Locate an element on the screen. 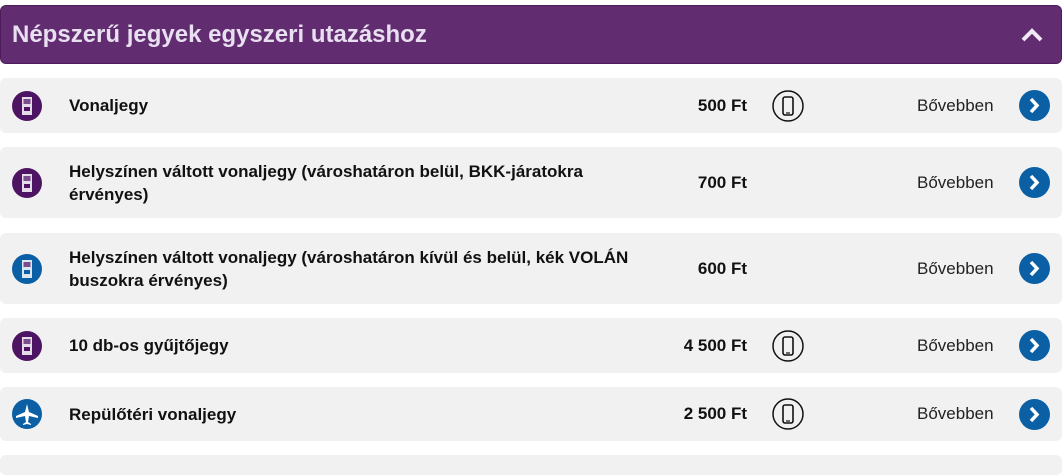 Image resolution: width=1064 pixels, height=475 pixels. ticket-row: Vonaljegy 500 Ft Bővebben is located at coordinates (531, 105).